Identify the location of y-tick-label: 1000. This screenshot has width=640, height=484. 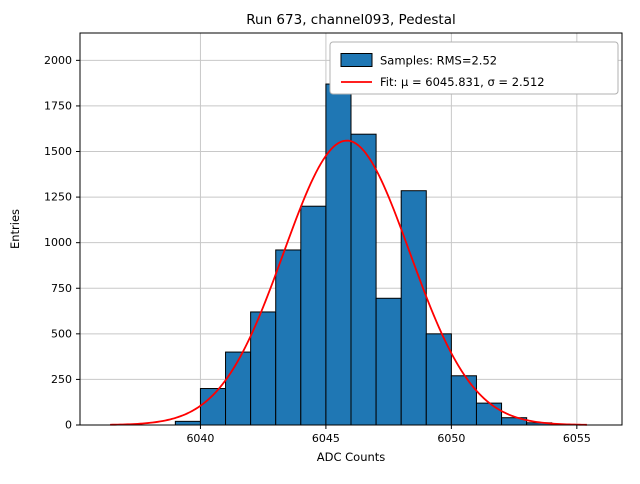
(58, 242).